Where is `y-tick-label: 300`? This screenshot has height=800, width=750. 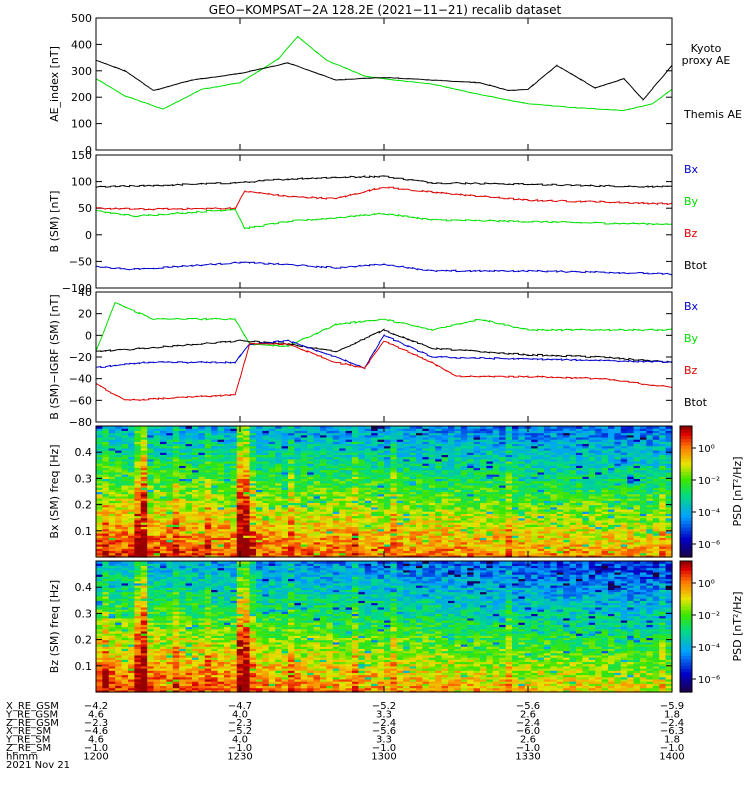
y-tick-label: 300 is located at coordinates (81, 71).